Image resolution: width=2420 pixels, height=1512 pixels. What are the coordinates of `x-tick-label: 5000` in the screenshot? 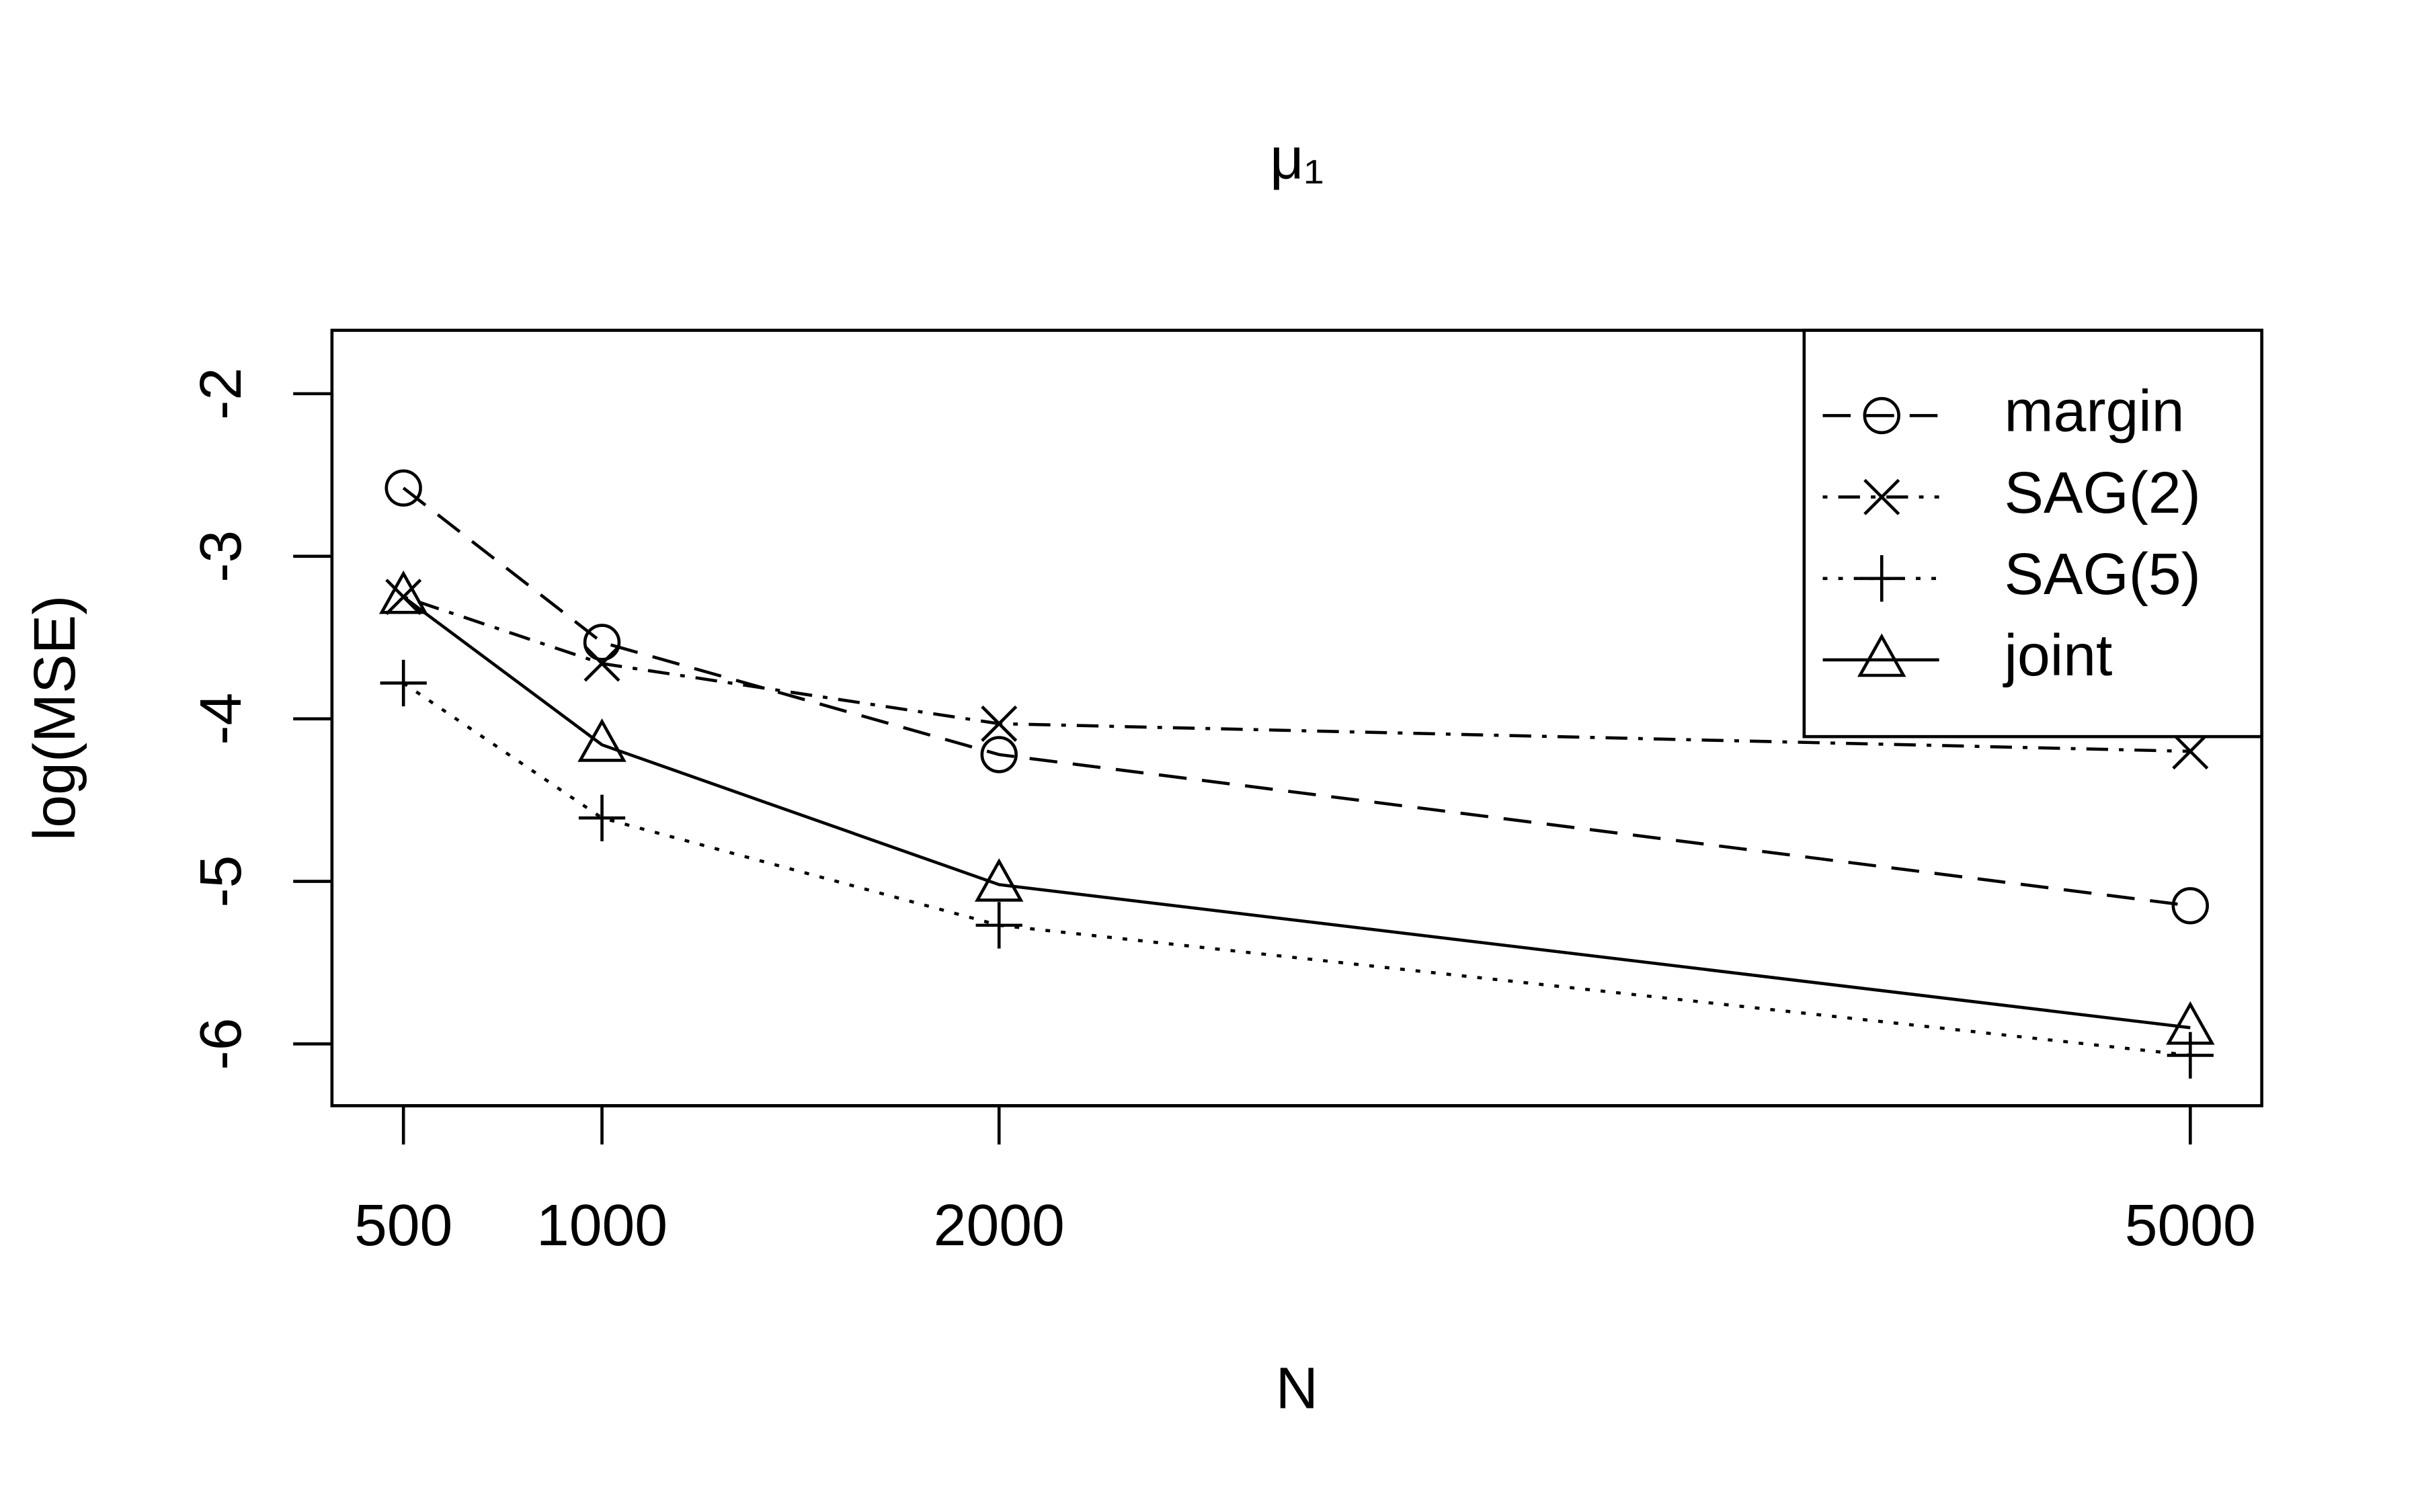 It's located at (2190, 1225).